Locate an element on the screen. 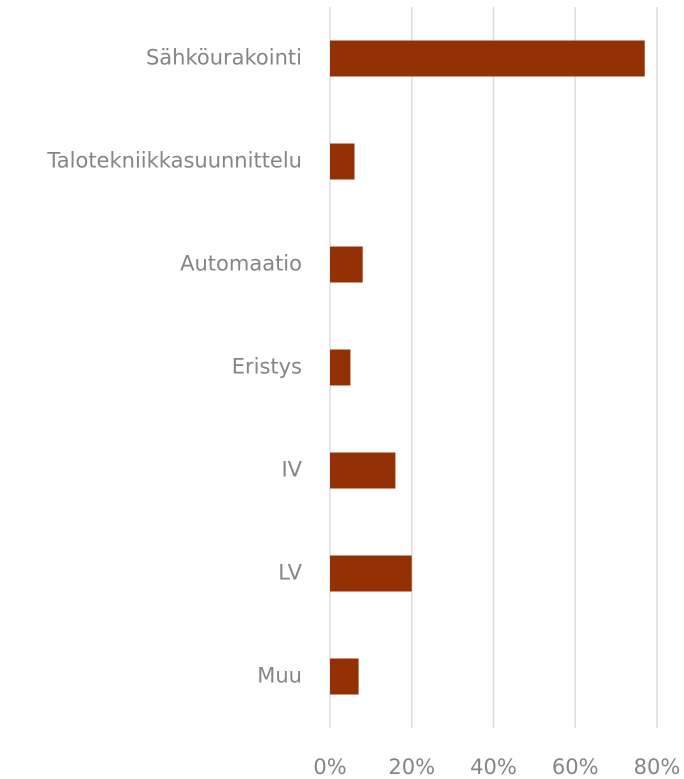 Image resolution: width=684 pixels, height=779 pixels. y-tick-label: Muu is located at coordinates (279, 676).